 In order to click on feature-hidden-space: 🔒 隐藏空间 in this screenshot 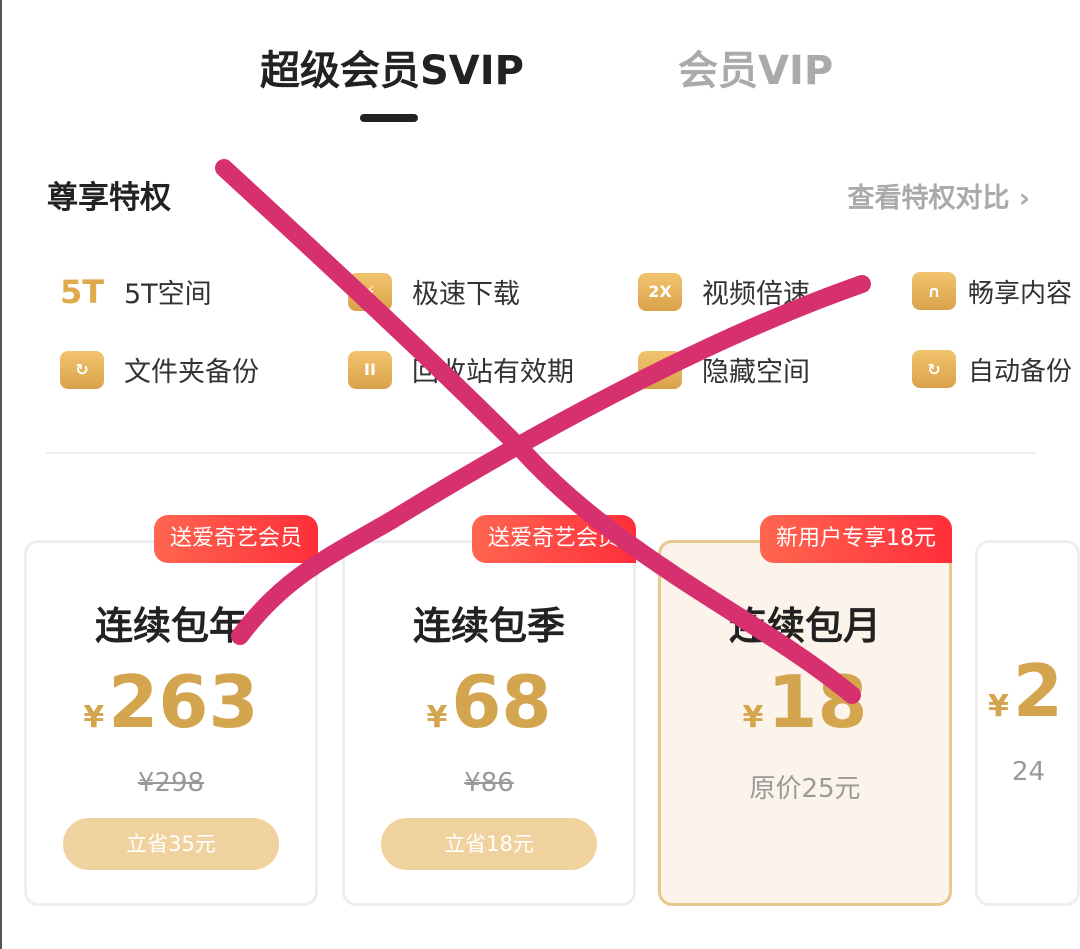, I will do `click(724, 369)`.